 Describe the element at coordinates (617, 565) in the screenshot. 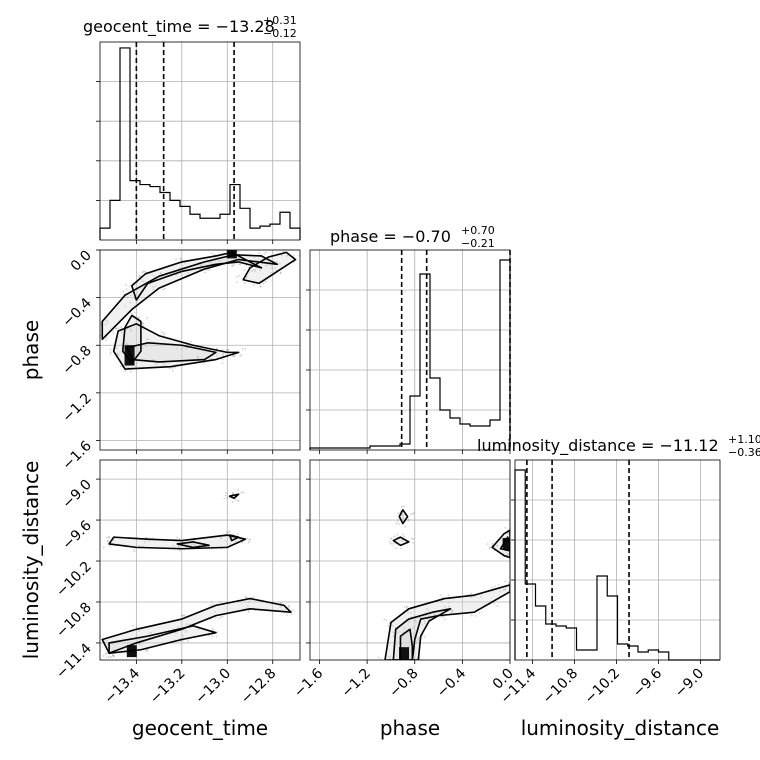

I see `histogram-luminosity_distance` at that location.